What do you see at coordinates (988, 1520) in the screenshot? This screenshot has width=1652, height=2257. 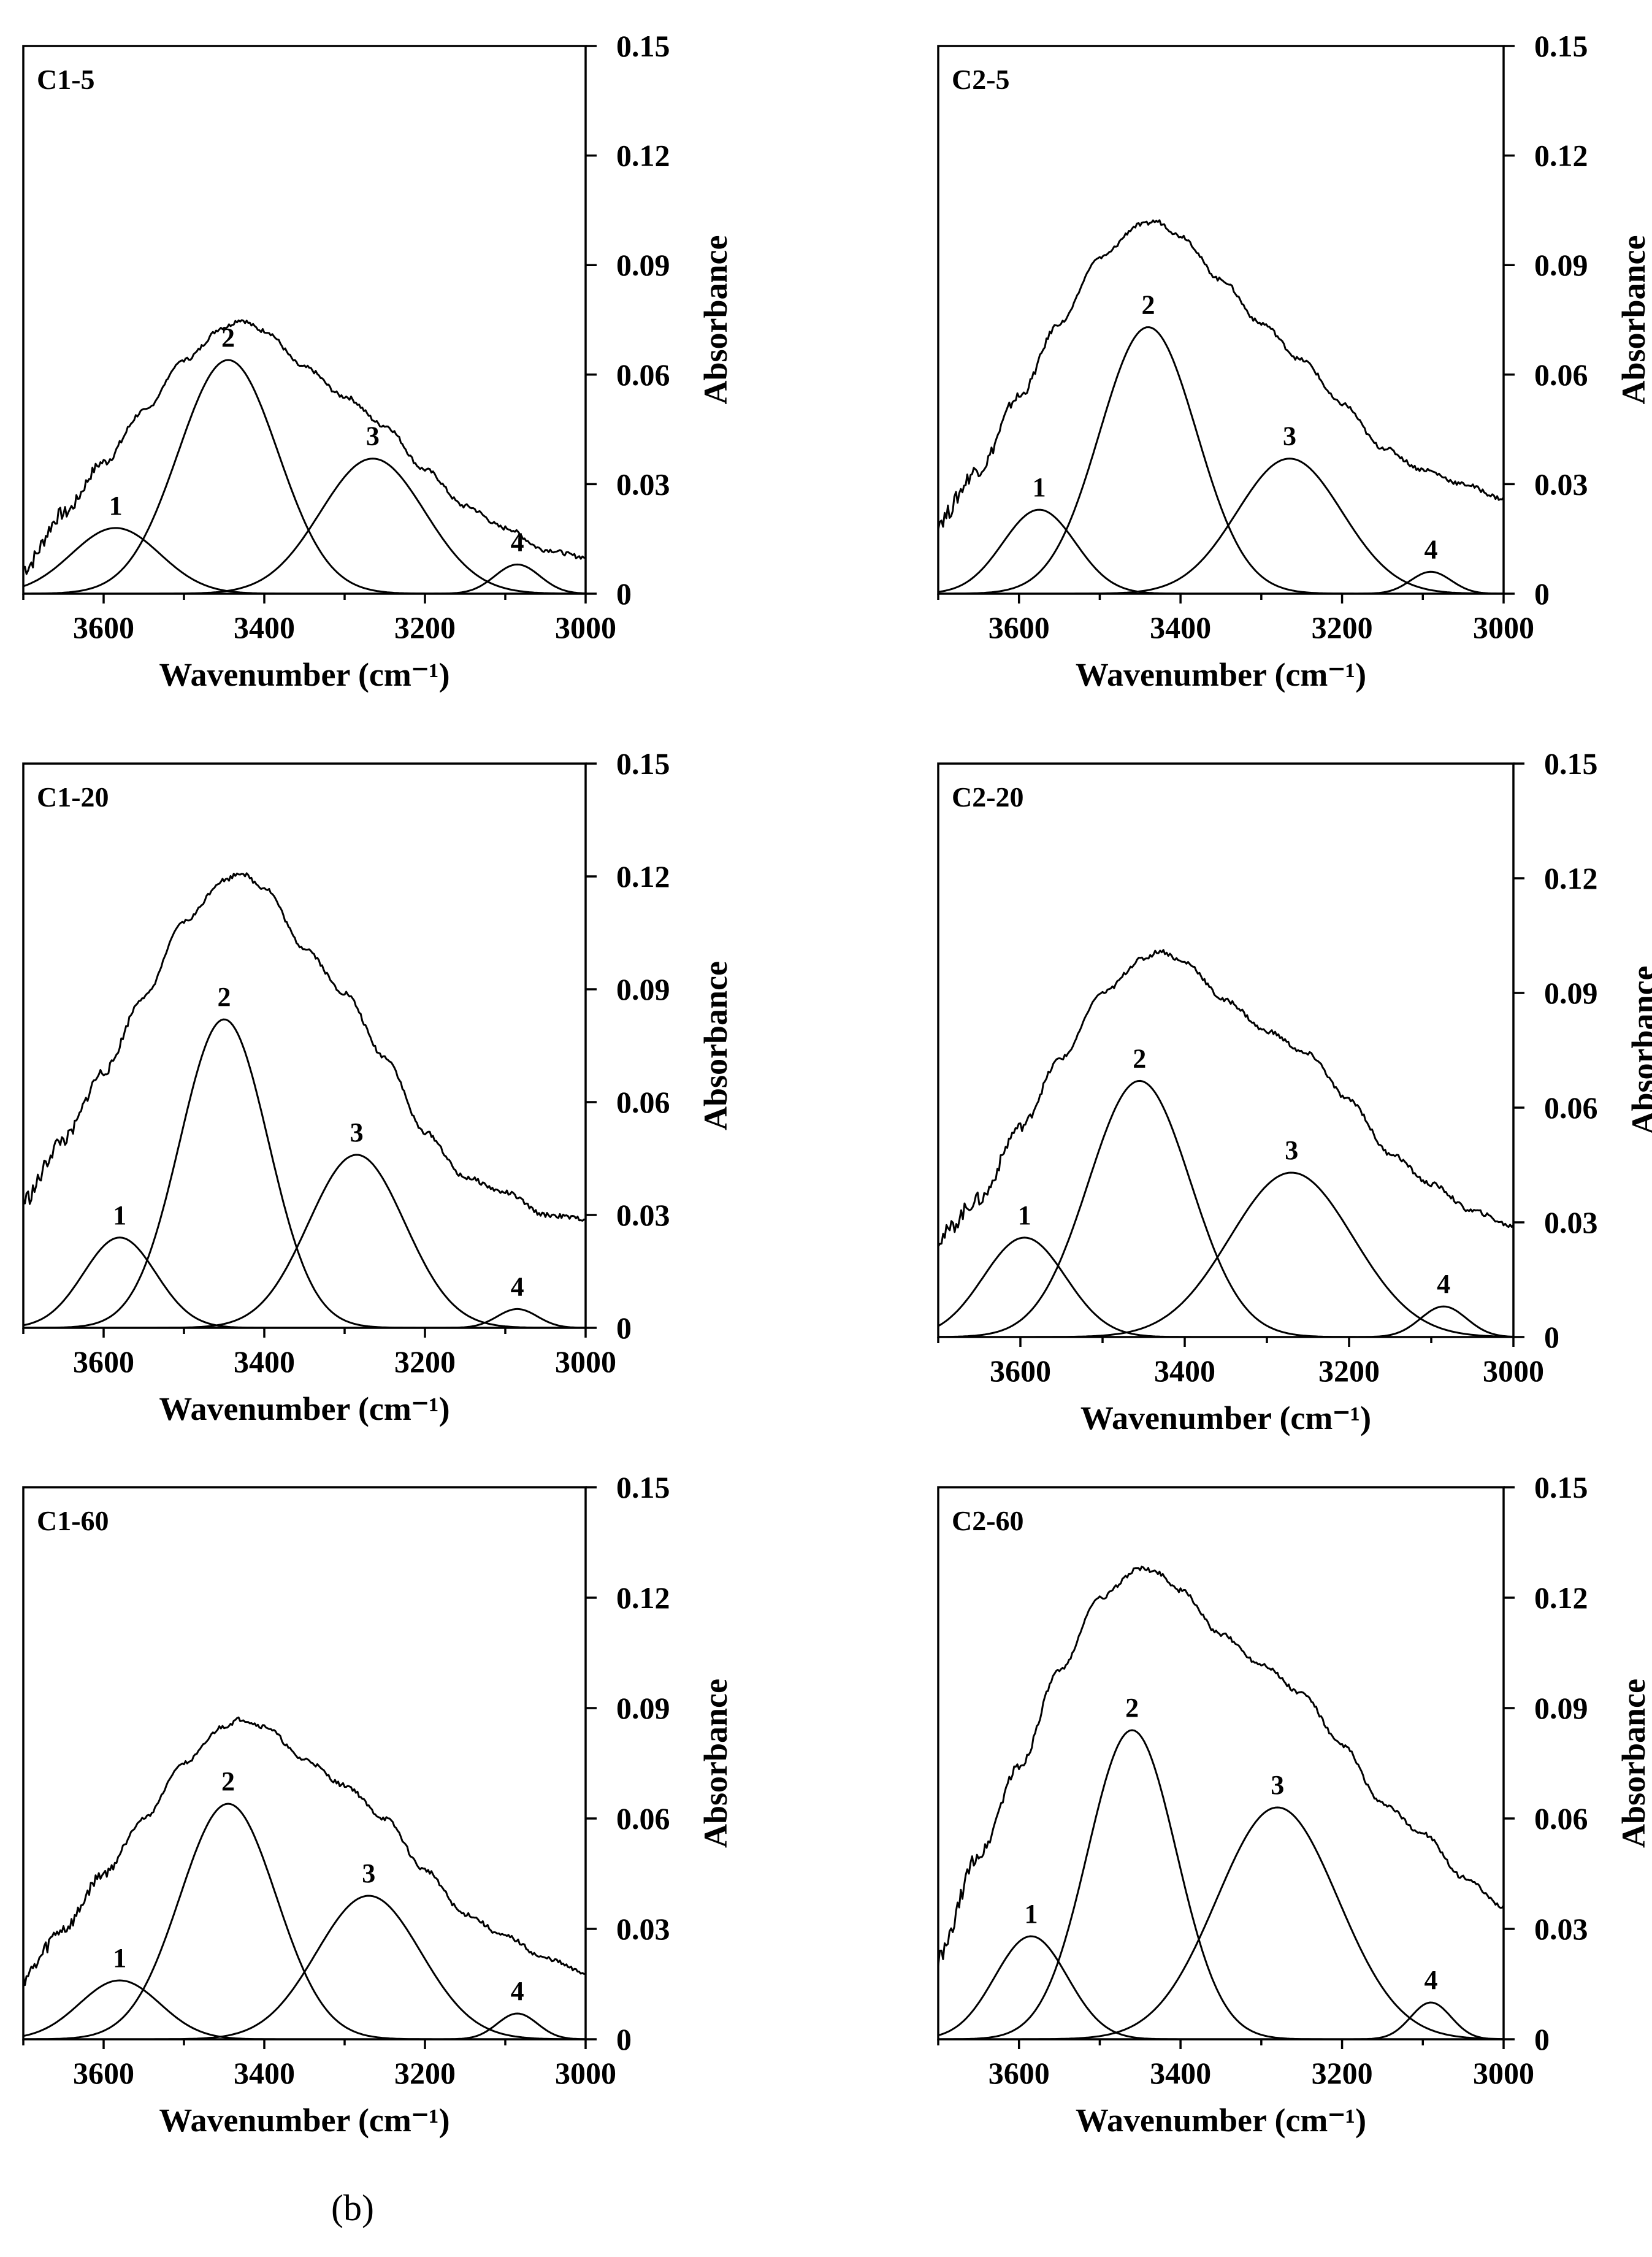 I see `panel-title: C2-60` at bounding box center [988, 1520].